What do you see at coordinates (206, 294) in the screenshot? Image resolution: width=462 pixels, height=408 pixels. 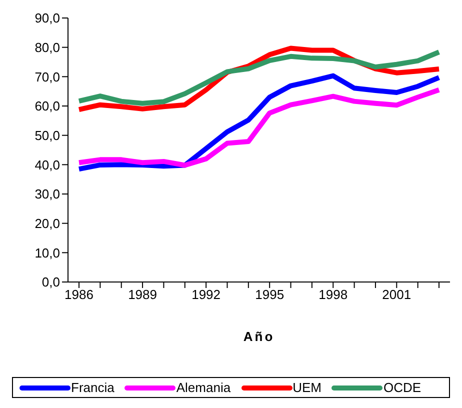 I see `x-tick-label: 1992` at bounding box center [206, 294].